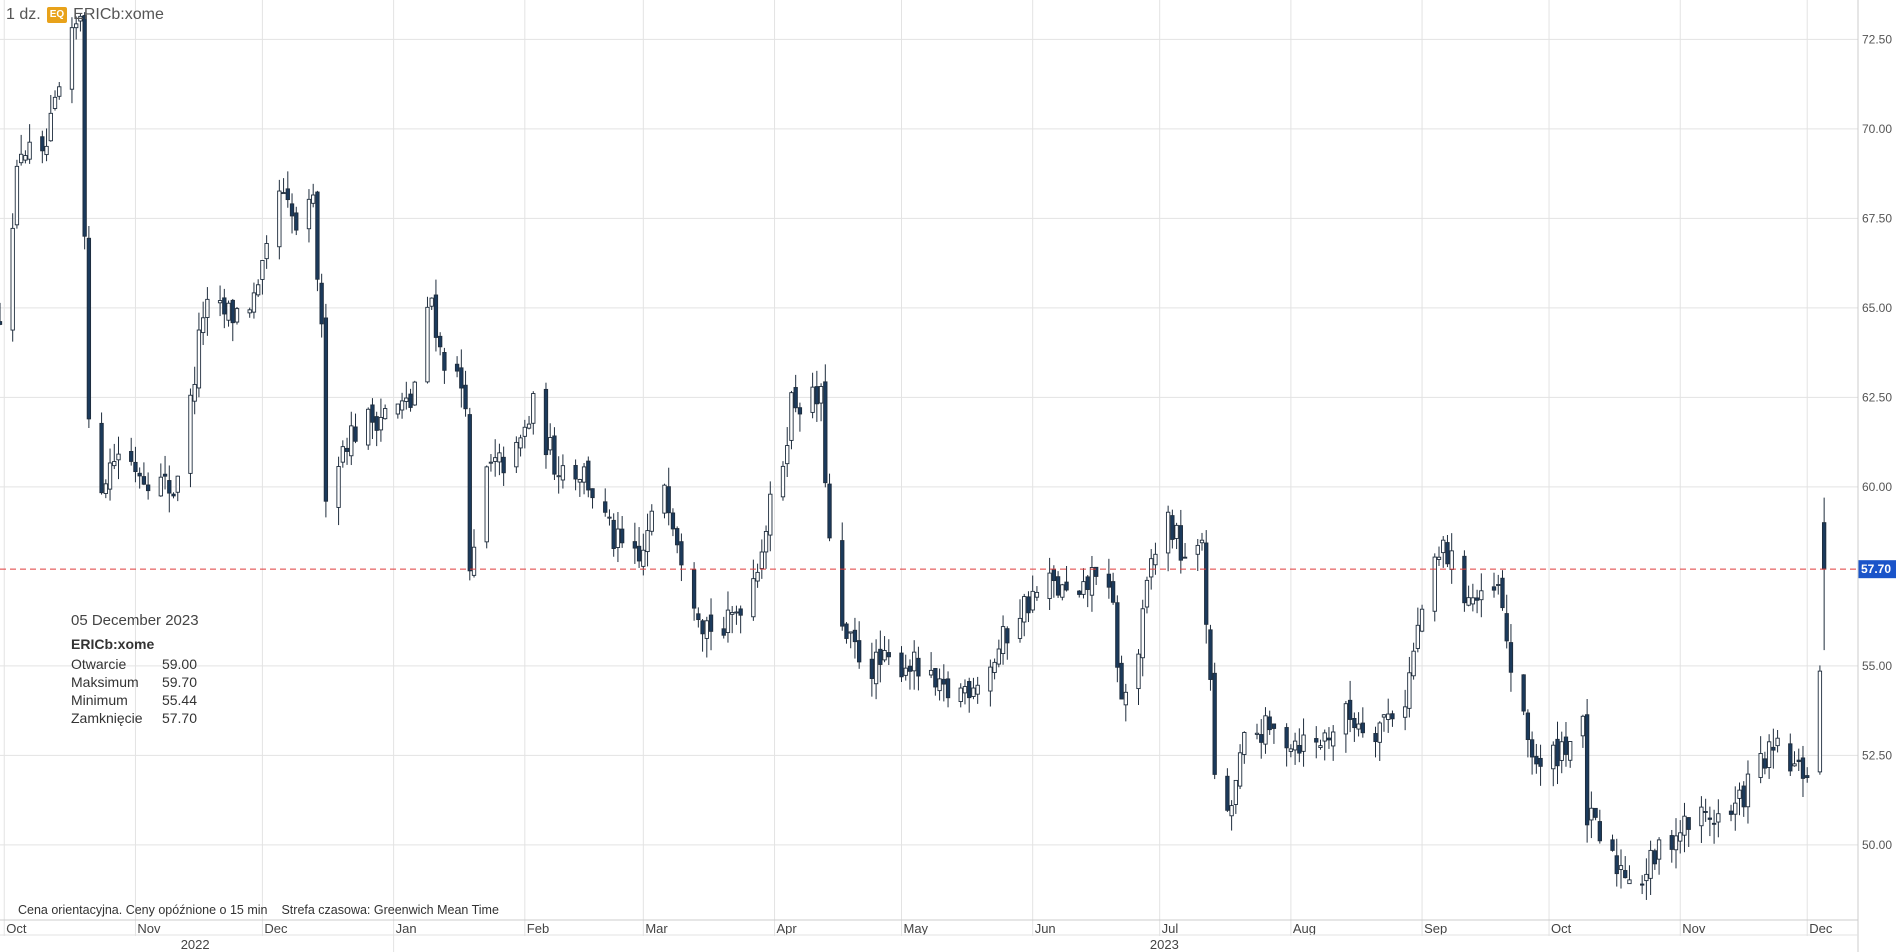 The height and width of the screenshot is (952, 1900). What do you see at coordinates (134, 682) in the screenshot?
I see `tooltip-row-high: Maksimum 59.70` at bounding box center [134, 682].